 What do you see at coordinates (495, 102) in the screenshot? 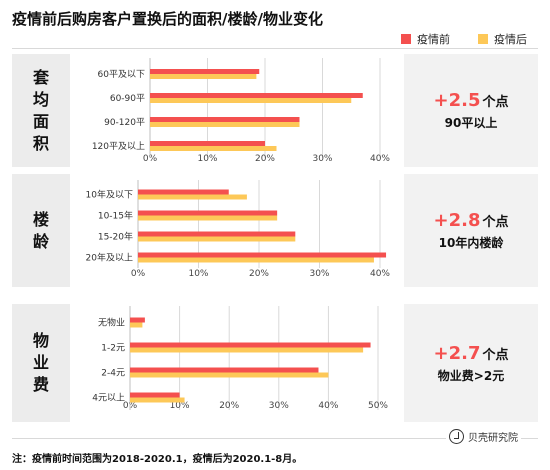
I see `info-area-unit: 个点` at bounding box center [495, 102].